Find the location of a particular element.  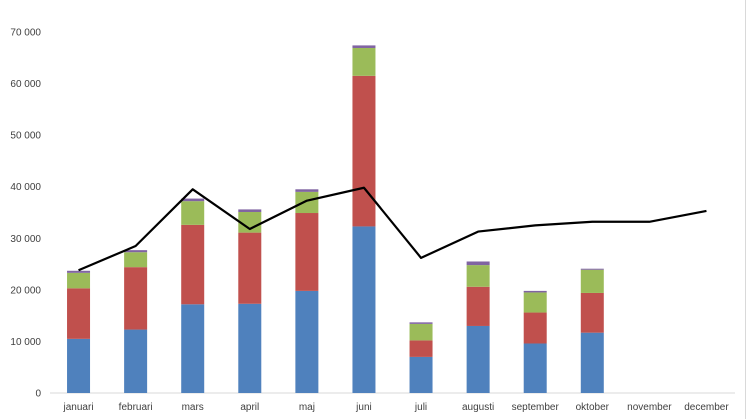

x-tick-label: maj is located at coordinates (307, 407).